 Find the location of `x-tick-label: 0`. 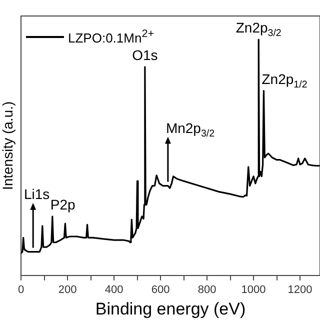

x-tick-label: 0 is located at coordinates (21, 290).